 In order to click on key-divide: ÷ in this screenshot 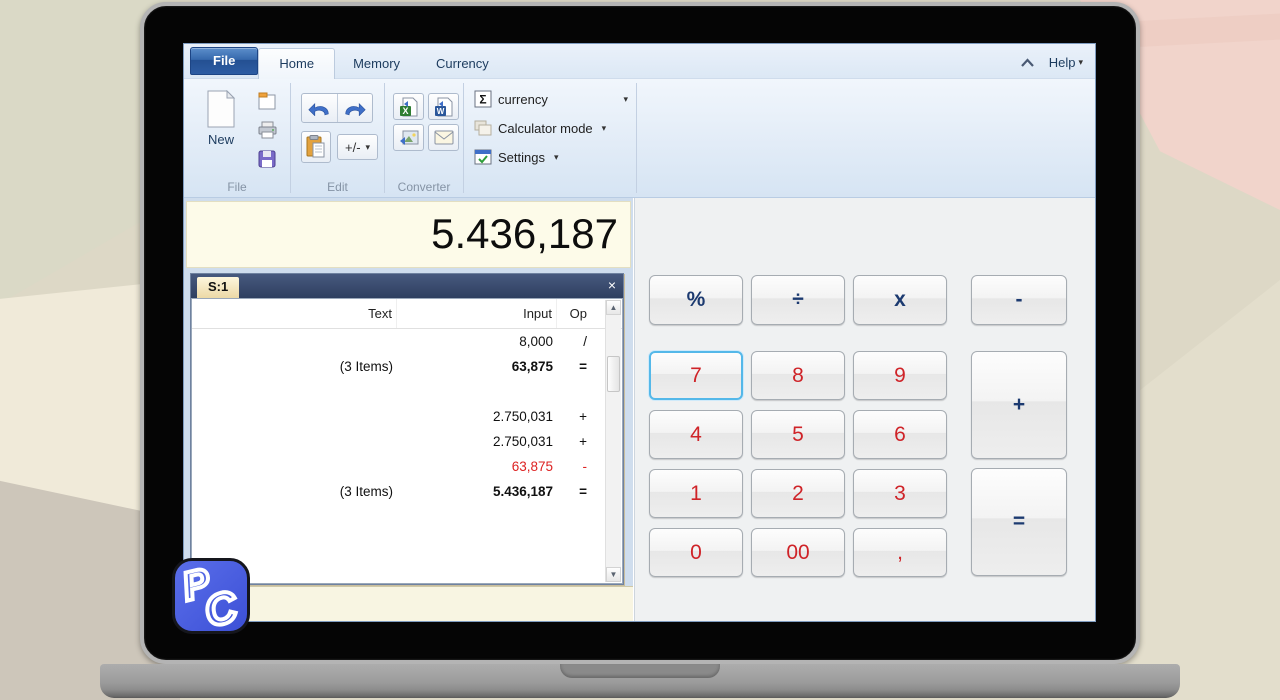, I will do `click(798, 300)`.